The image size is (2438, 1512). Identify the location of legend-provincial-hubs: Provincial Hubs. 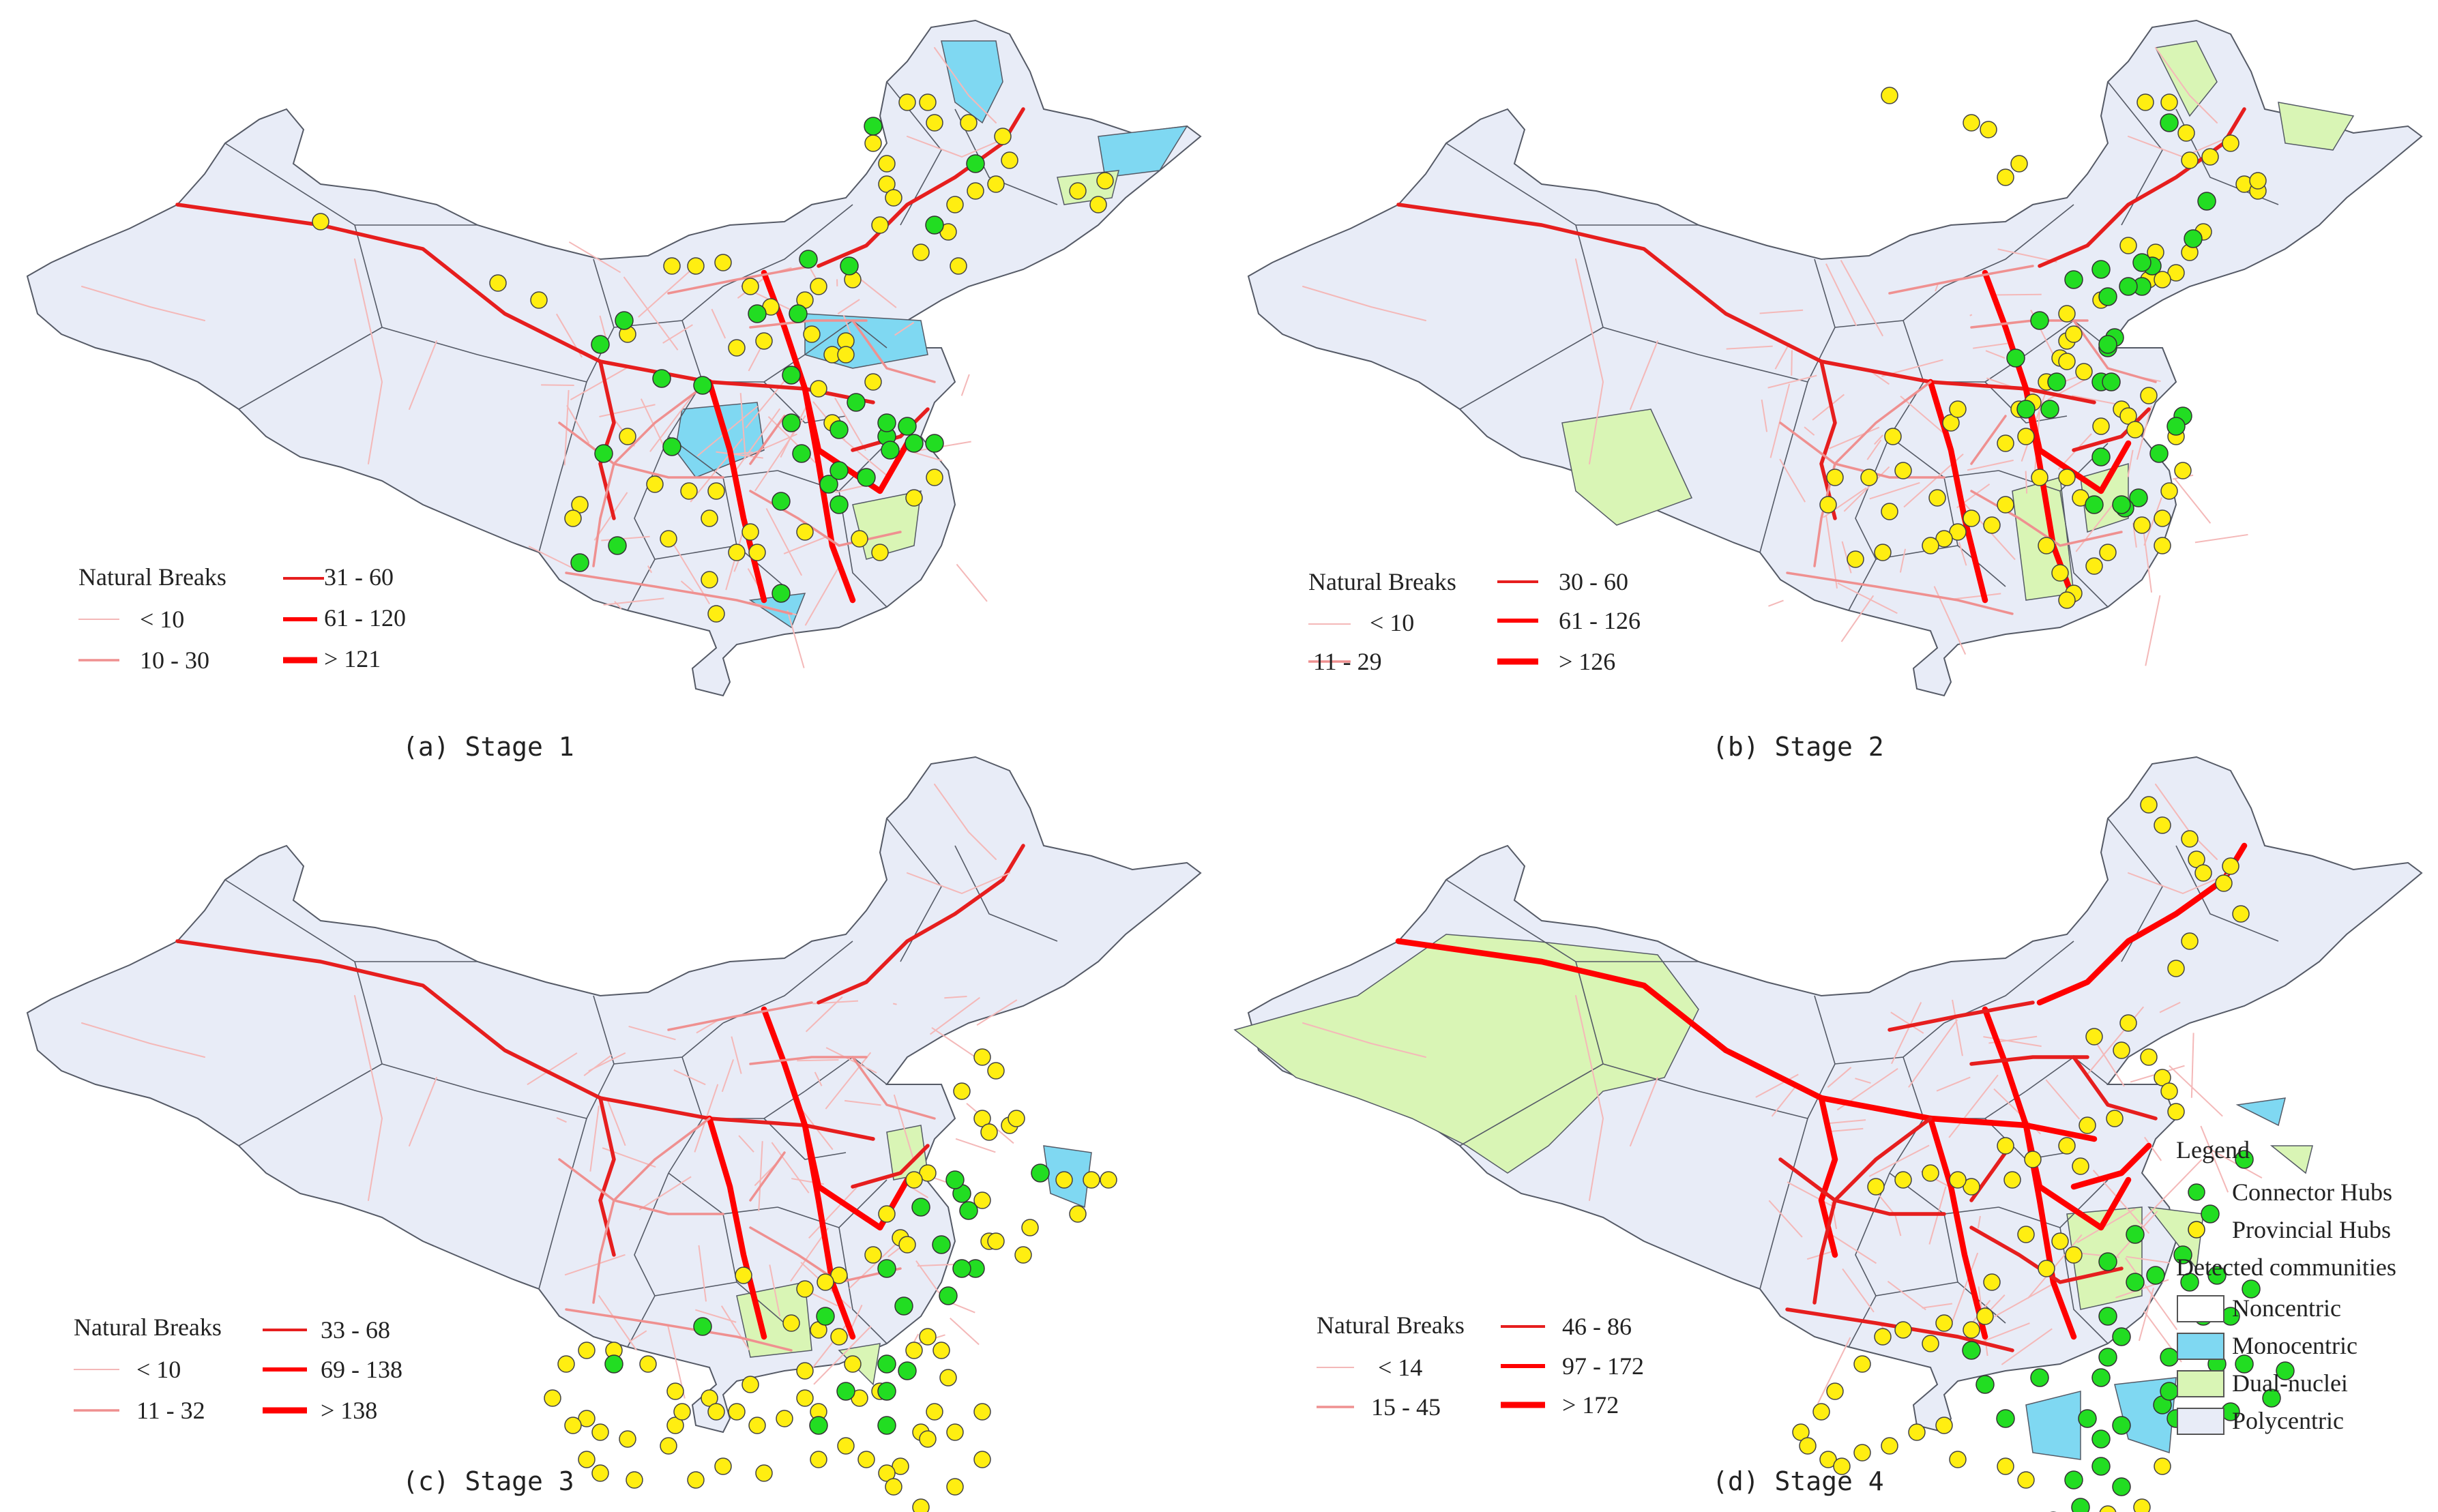
(2311, 1229).